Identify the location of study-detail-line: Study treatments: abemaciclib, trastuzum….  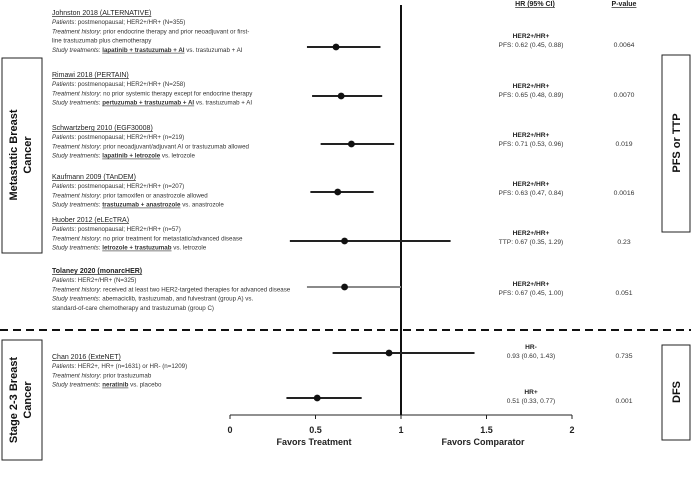
(152, 299).